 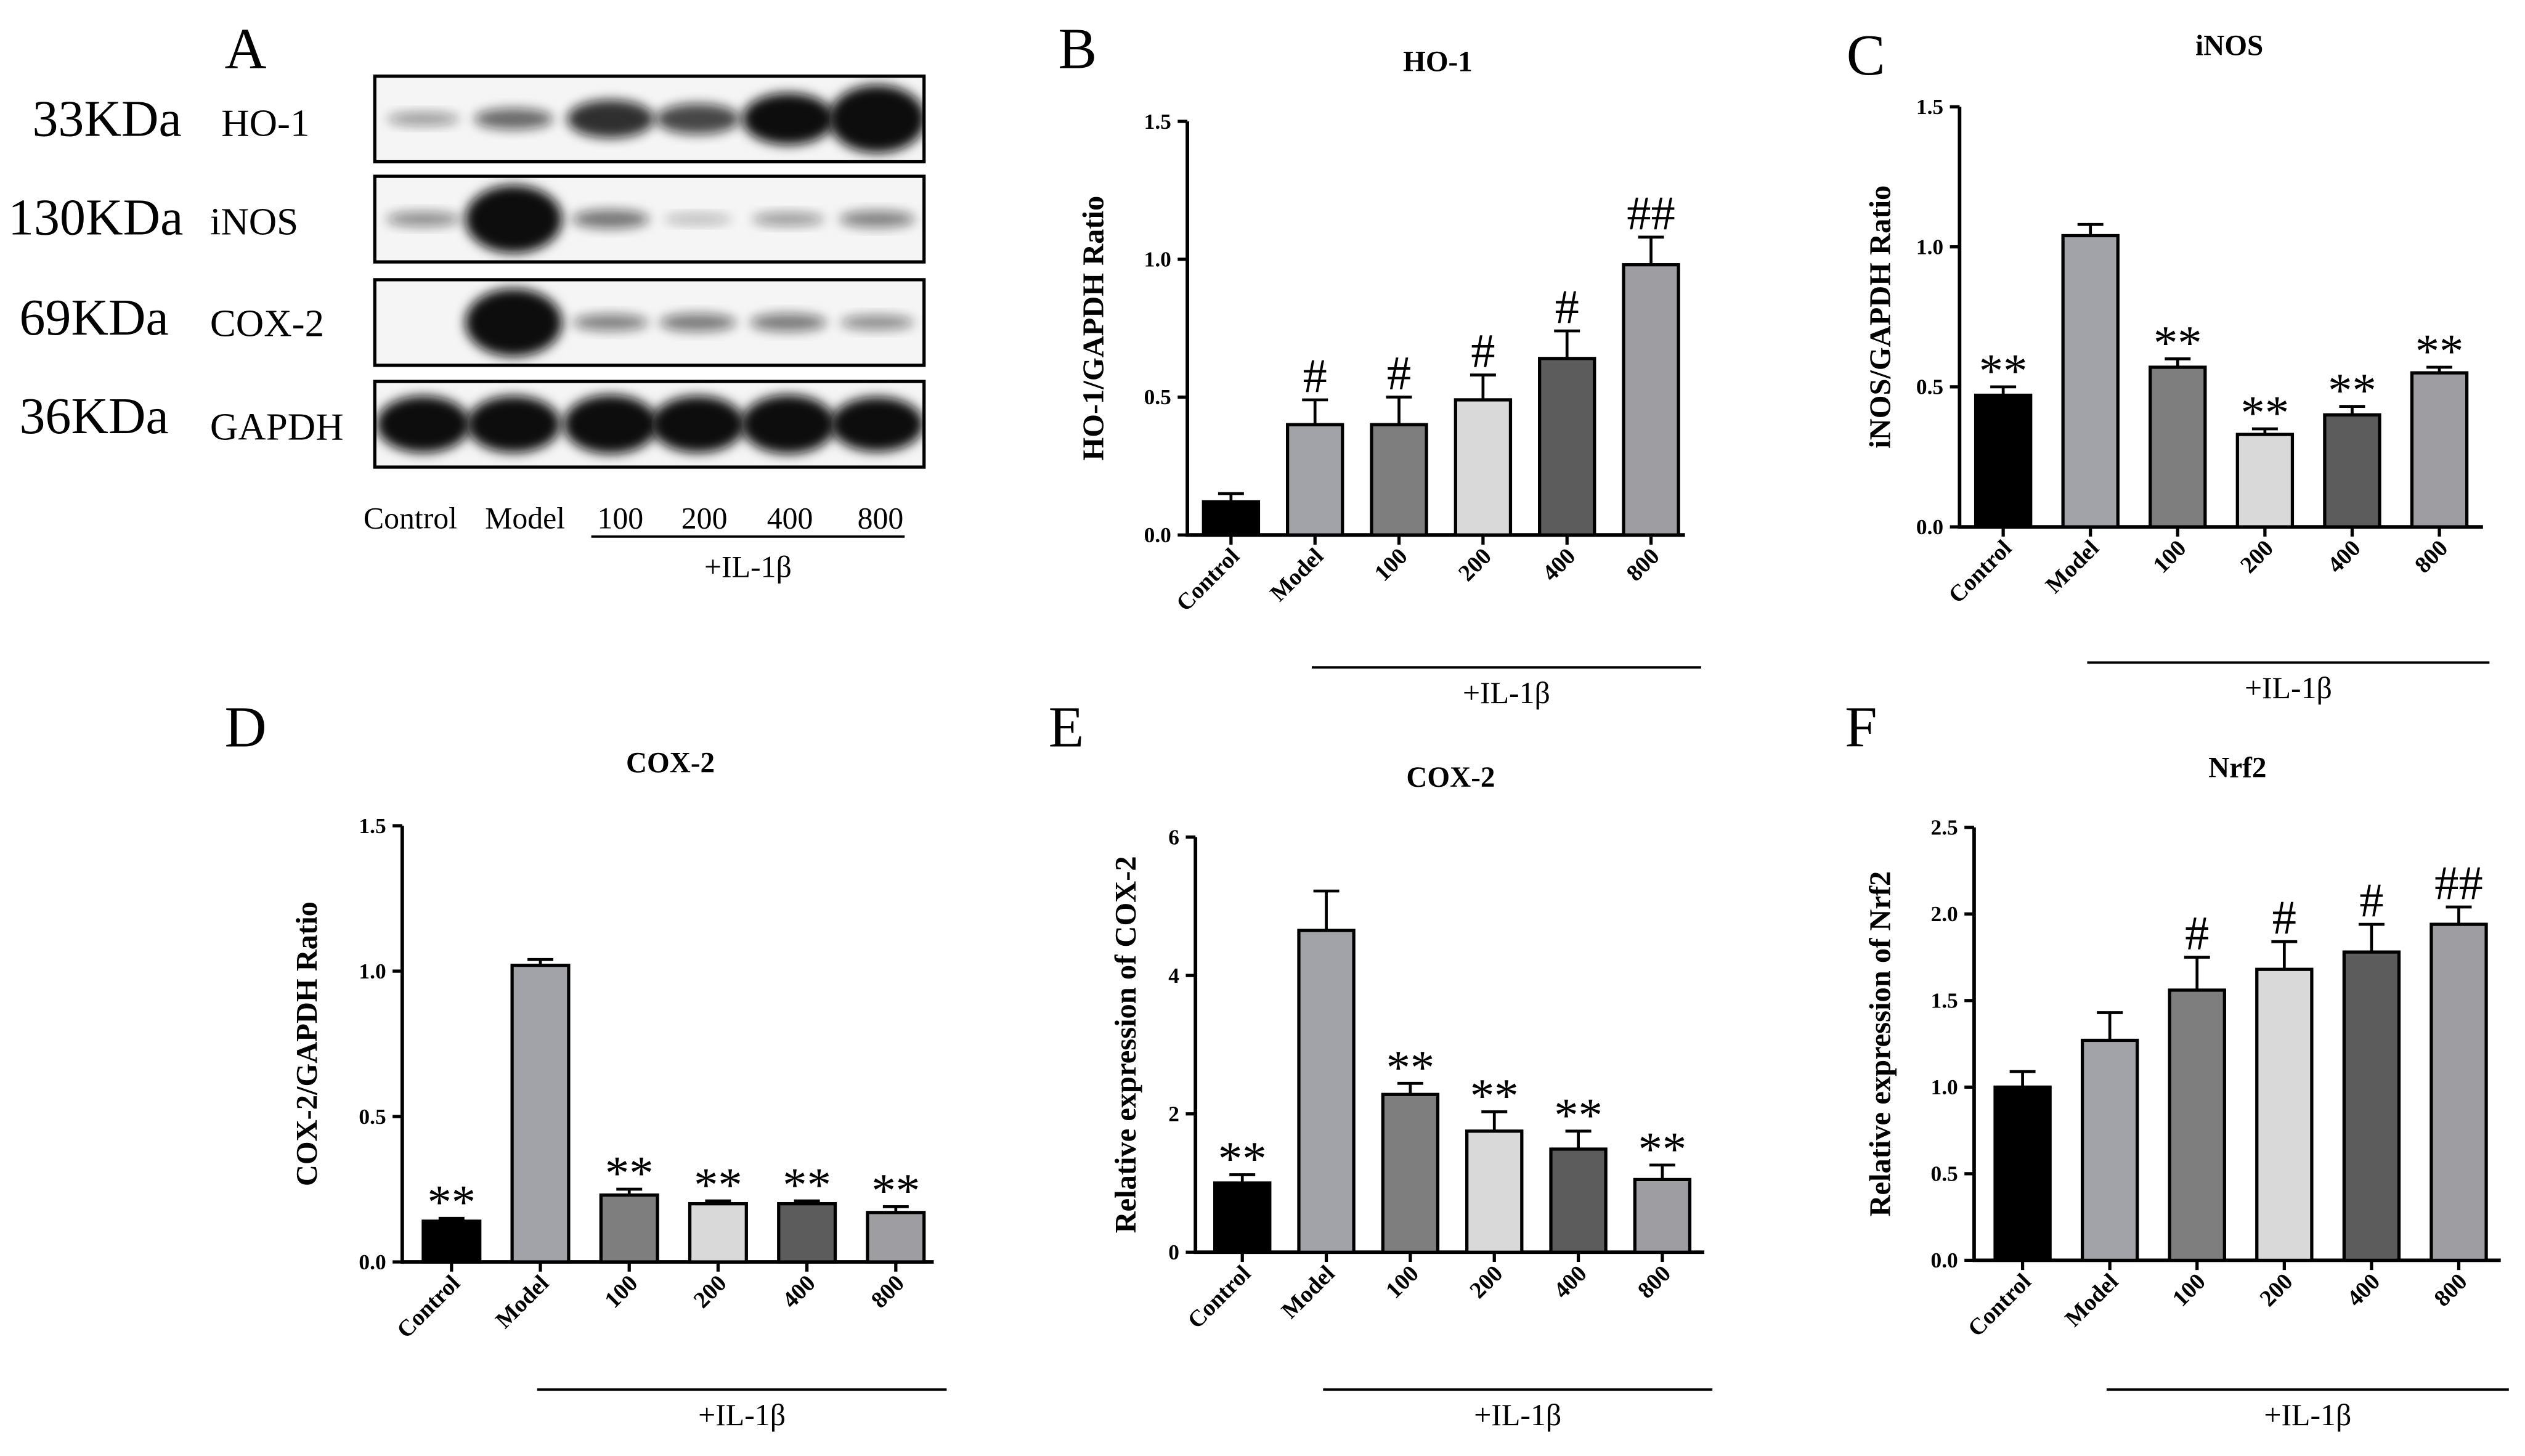 I want to click on panel-letter: B, so click(x=1077, y=49).